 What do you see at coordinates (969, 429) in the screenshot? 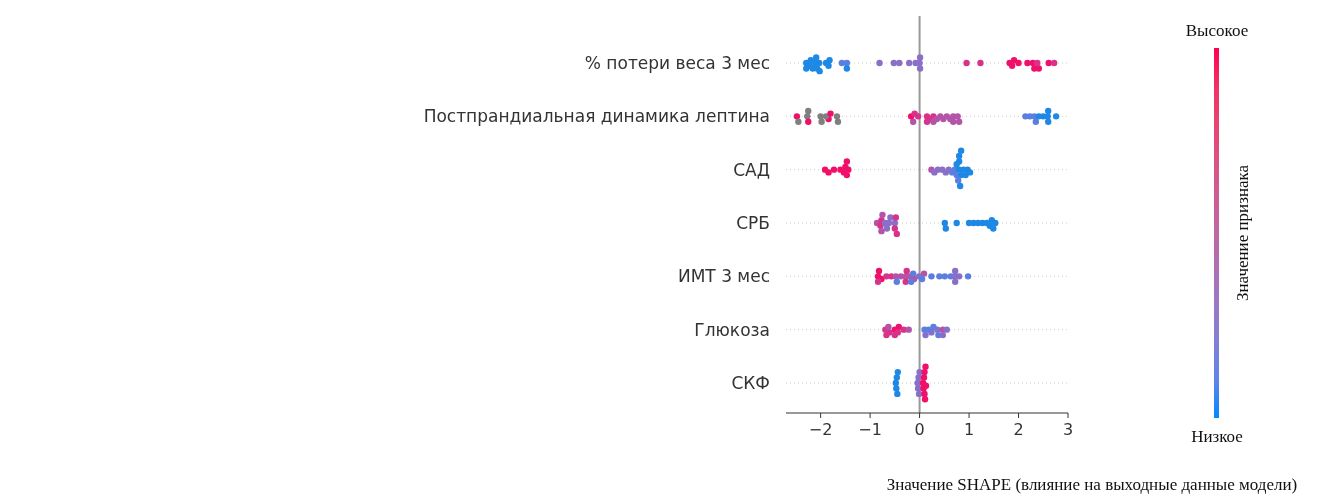
I see `x-tick-label: 1` at bounding box center [969, 429].